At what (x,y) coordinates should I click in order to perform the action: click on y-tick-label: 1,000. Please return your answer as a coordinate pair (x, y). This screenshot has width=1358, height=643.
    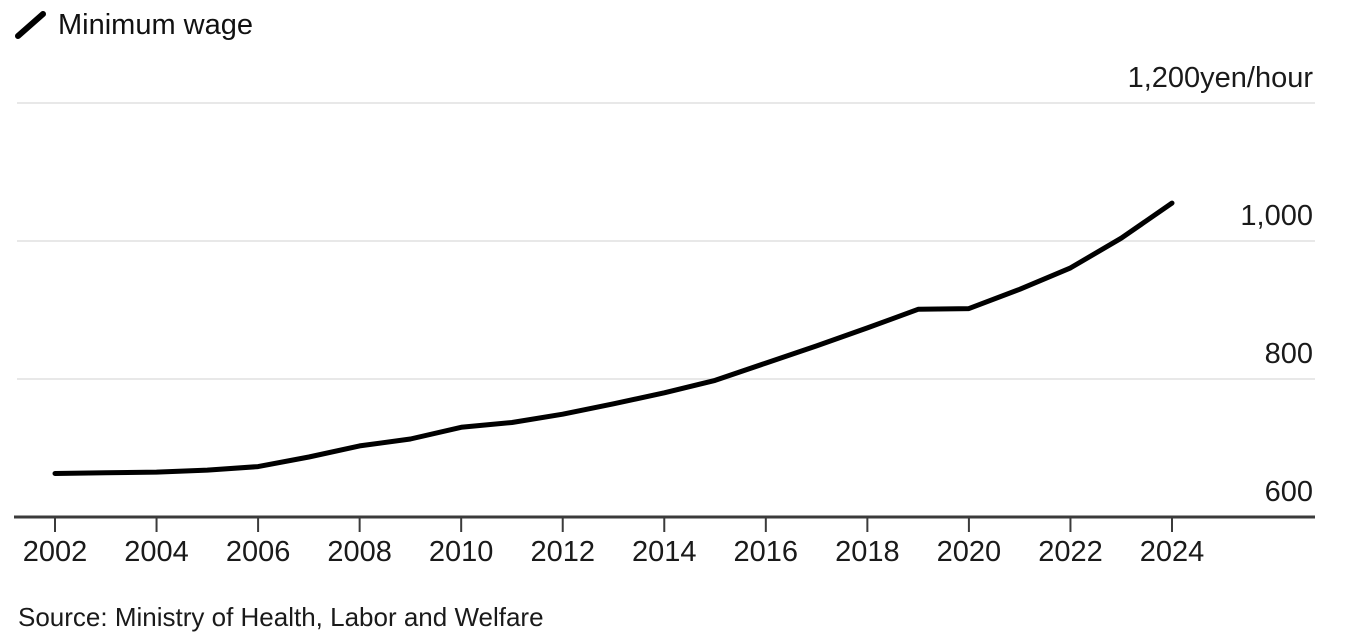
    Looking at the image, I should click on (1276, 216).